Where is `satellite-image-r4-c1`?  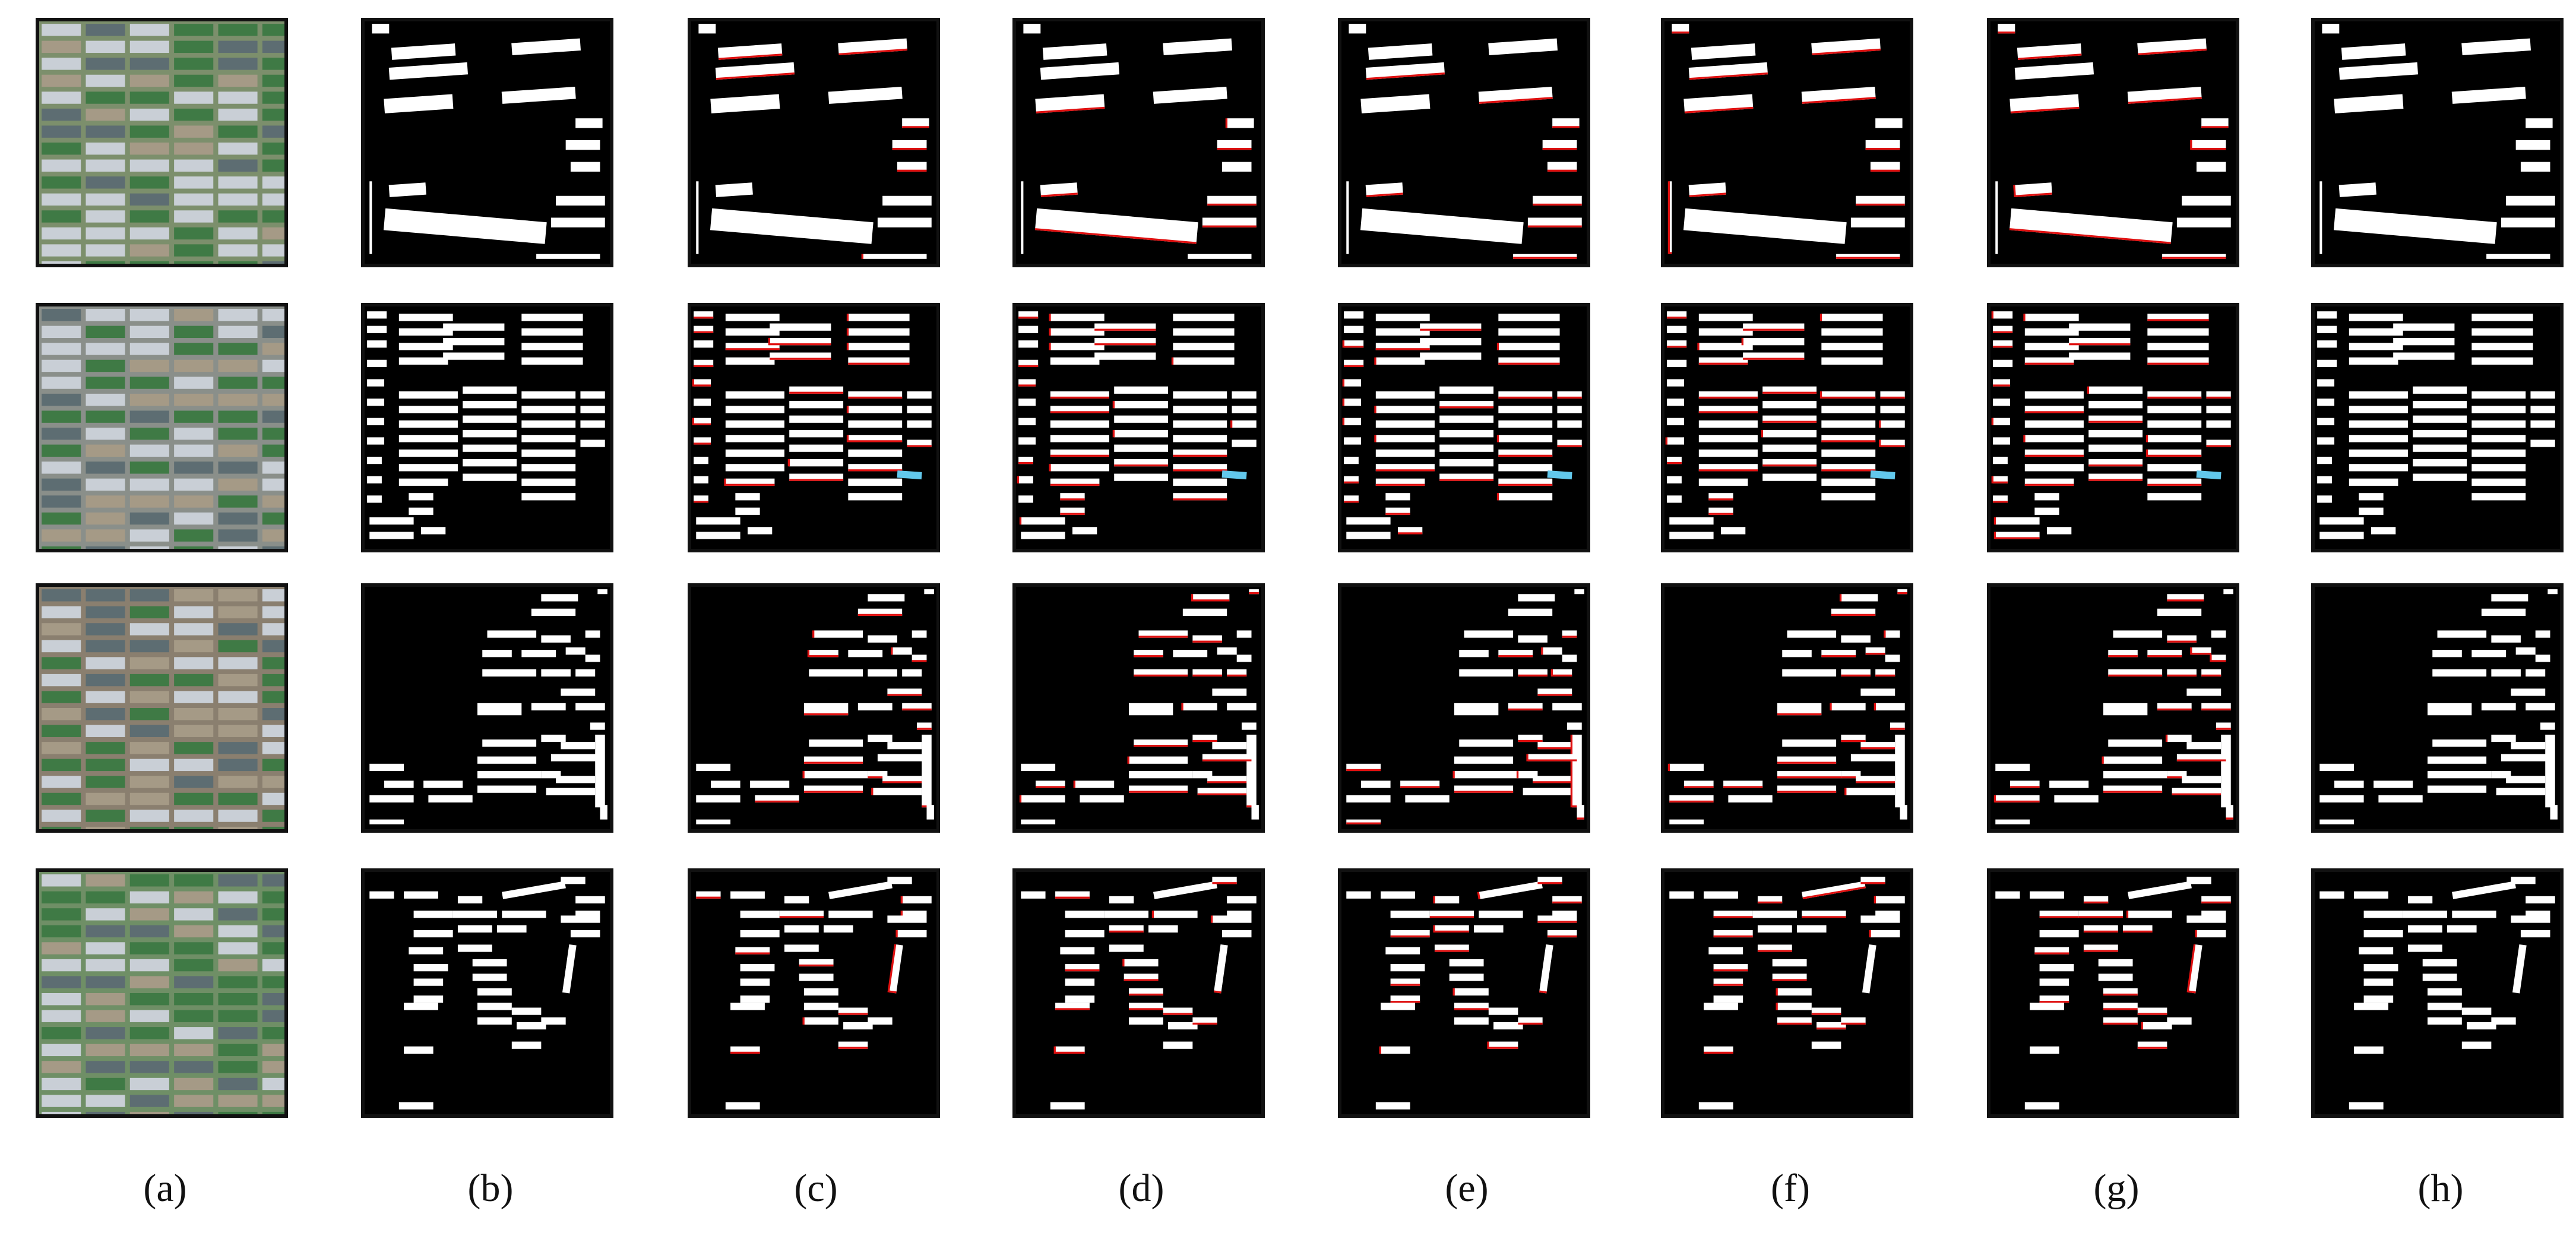
satellite-image-r4-c1 is located at coordinates (162, 993).